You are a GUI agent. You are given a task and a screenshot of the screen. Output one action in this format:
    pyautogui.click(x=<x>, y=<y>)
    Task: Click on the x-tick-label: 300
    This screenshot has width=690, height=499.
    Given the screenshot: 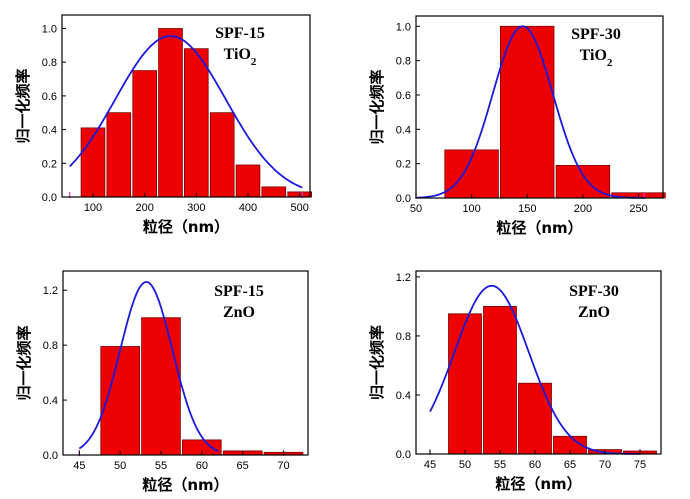 What is the action you would take?
    pyautogui.click(x=196, y=208)
    